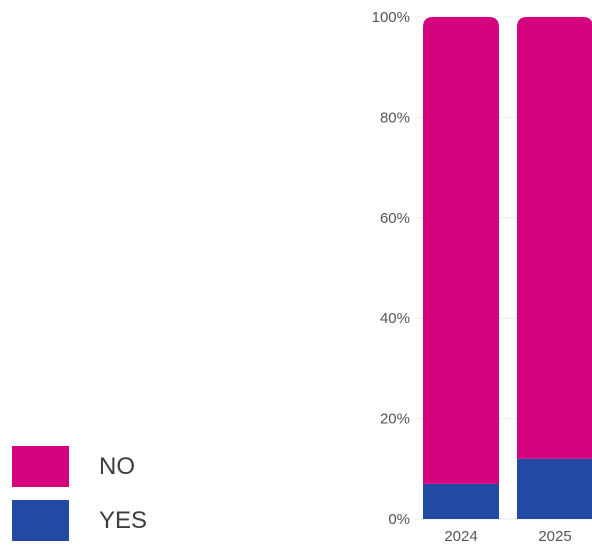  What do you see at coordinates (391, 268) in the screenshot?
I see `y-axis-ticks: 0% 20% 40% 60% 80% 100%` at bounding box center [391, 268].